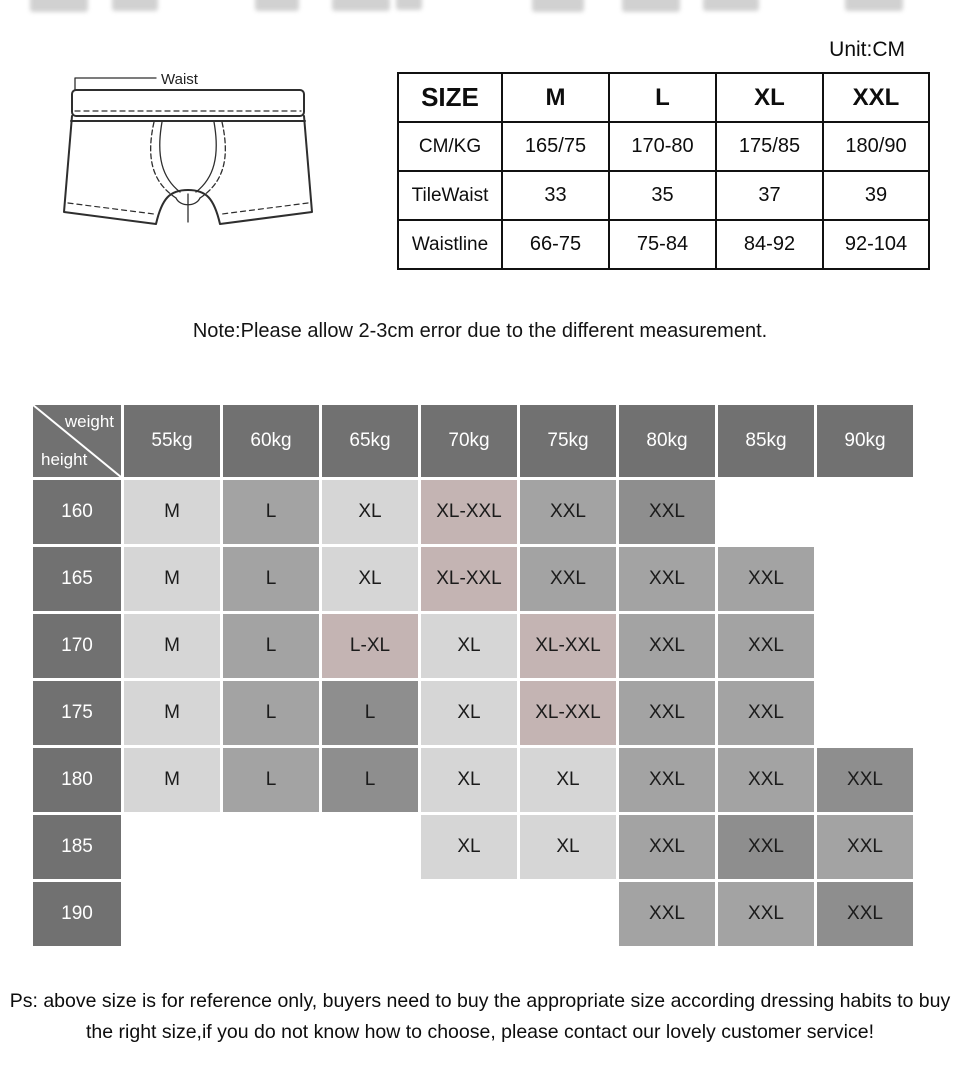 Image resolution: width=960 pixels, height=1085 pixels. I want to click on size-table-row-label: TileWaist, so click(450, 195).